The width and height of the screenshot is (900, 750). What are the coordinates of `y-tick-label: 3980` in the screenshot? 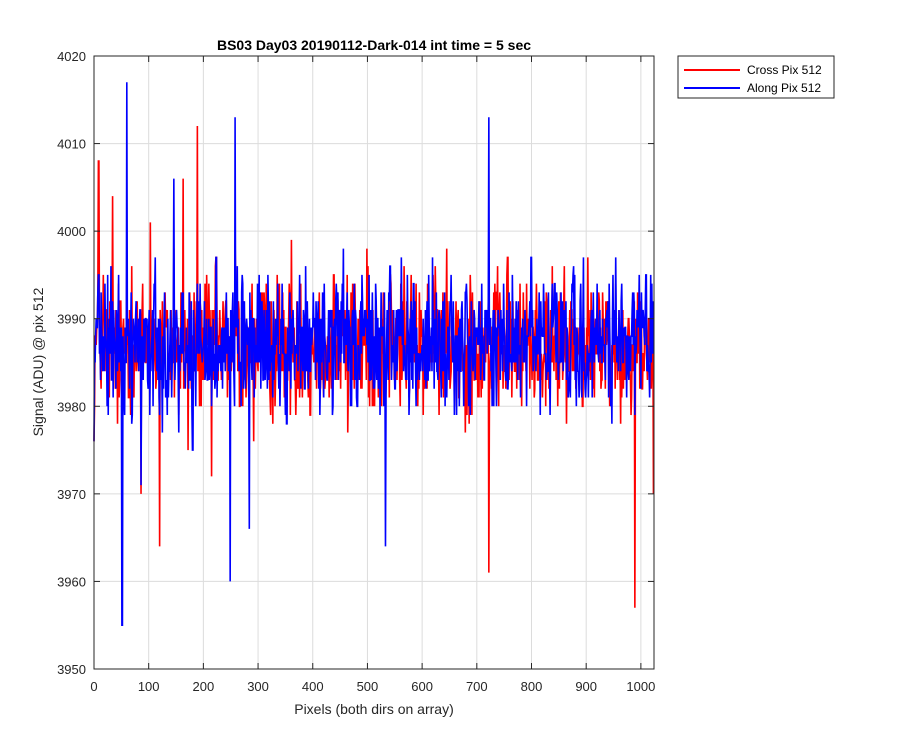 It's located at (71, 406).